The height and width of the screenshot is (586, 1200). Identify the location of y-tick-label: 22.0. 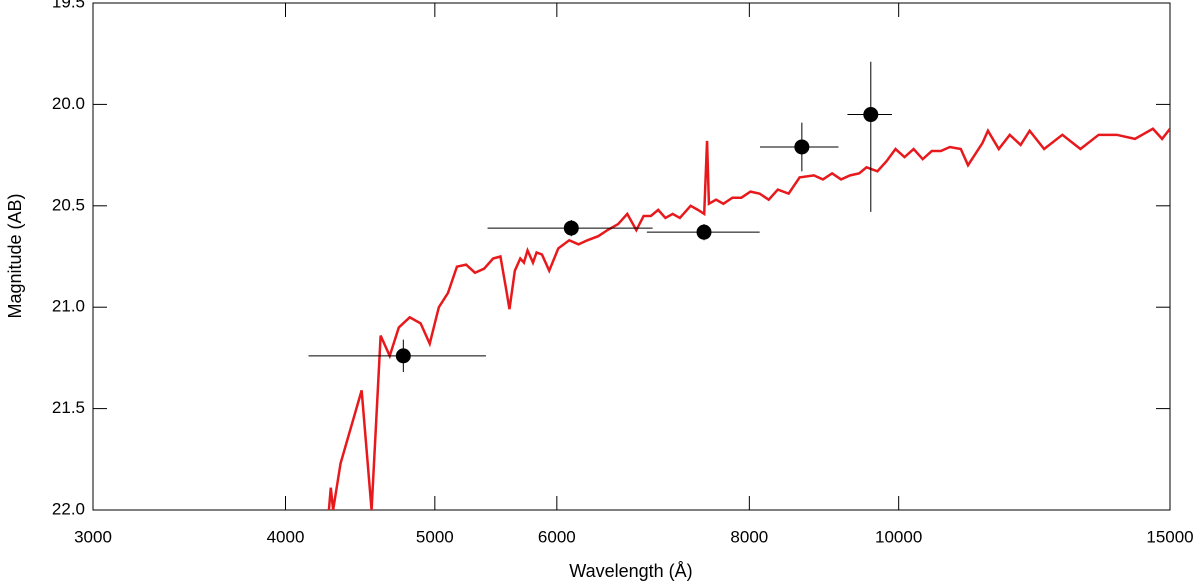
(68, 508).